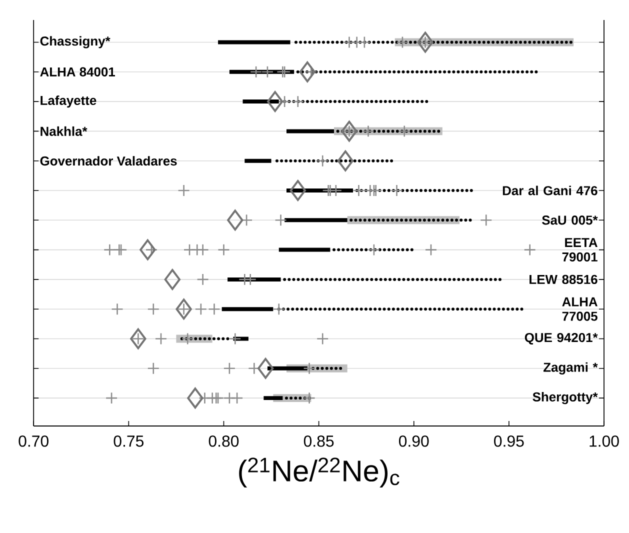 The image size is (629, 533). What do you see at coordinates (413, 441) in the screenshot?
I see `x-tick-label: 0.90` at bounding box center [413, 441].